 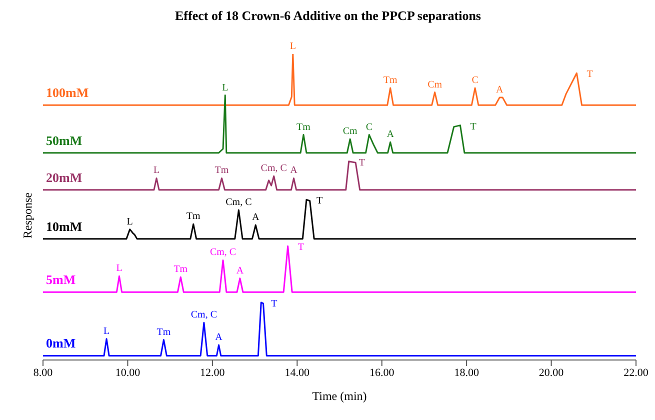 What do you see at coordinates (28, 216) in the screenshot?
I see `y-axis-title: Response` at bounding box center [28, 216].